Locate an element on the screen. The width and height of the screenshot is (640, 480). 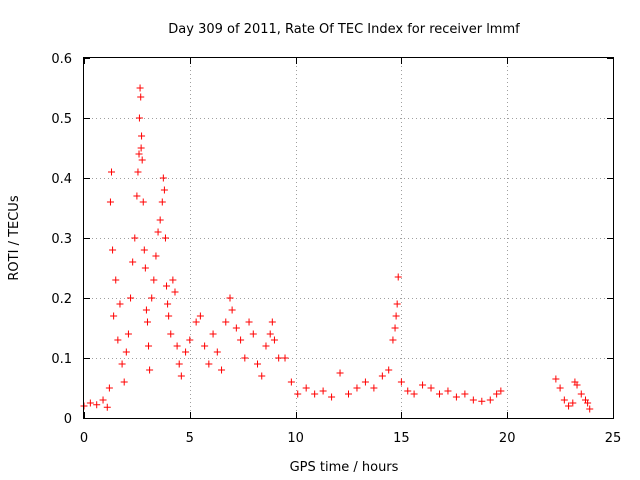
x-tick-label: 15 is located at coordinates (401, 438).